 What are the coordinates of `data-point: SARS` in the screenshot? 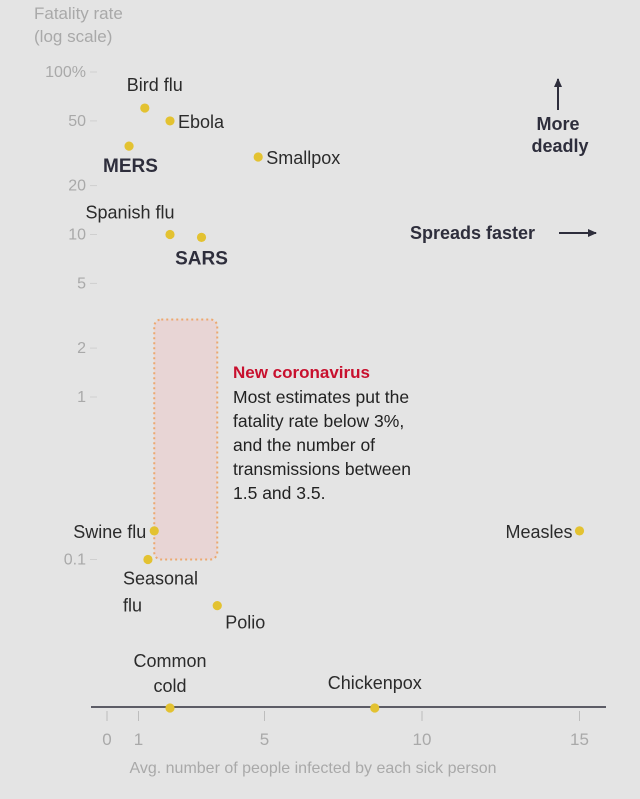 It's located at (201, 250).